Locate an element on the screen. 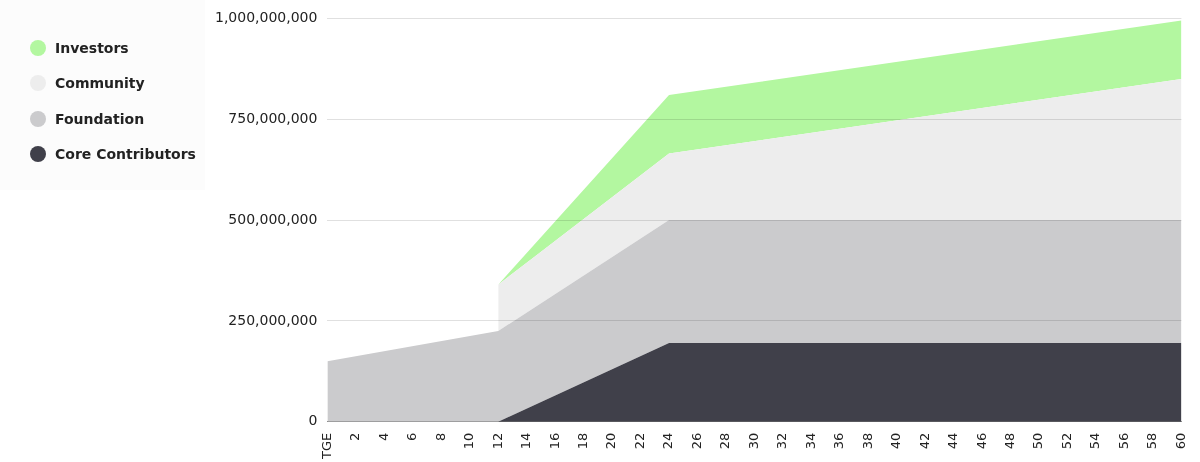 The width and height of the screenshot is (1200, 462). x-tick-label: 48 is located at coordinates (1009, 441).